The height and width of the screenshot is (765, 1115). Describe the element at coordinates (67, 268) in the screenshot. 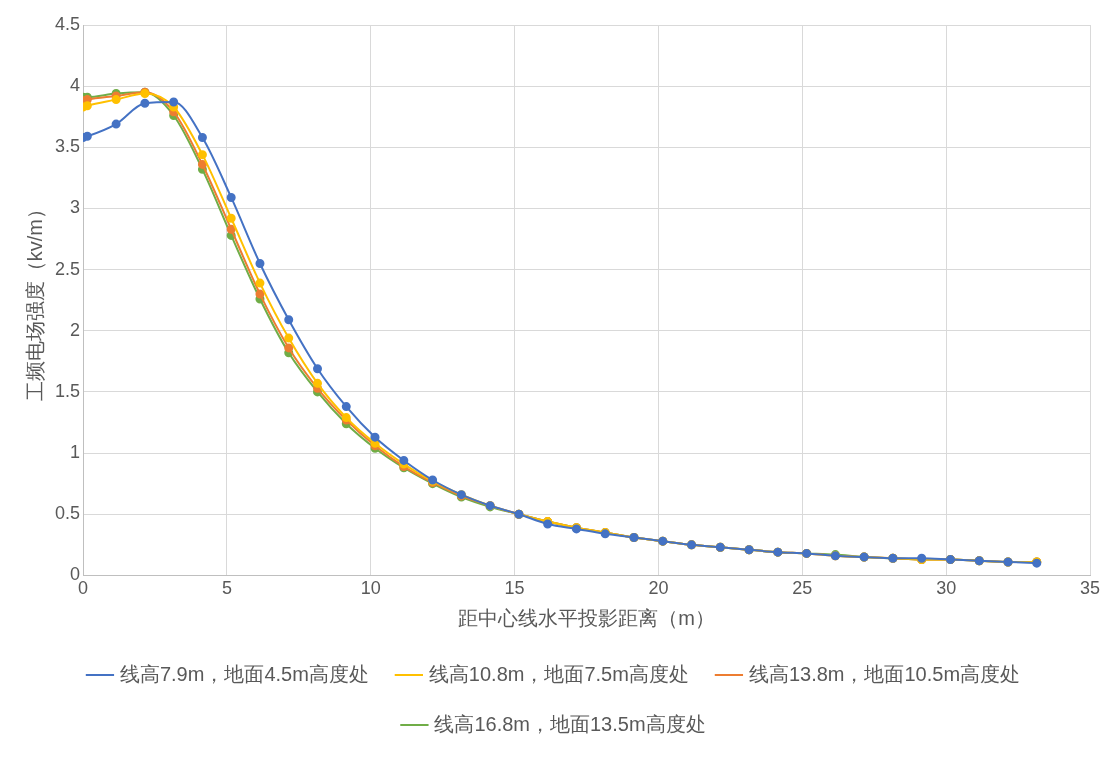

I see `y-tick-label: 2.5` at that location.